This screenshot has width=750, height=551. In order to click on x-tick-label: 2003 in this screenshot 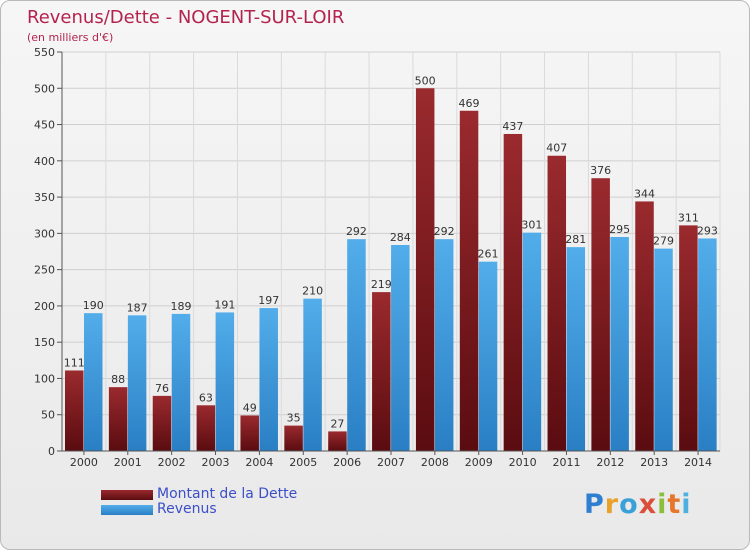, I will do `click(216, 462)`.